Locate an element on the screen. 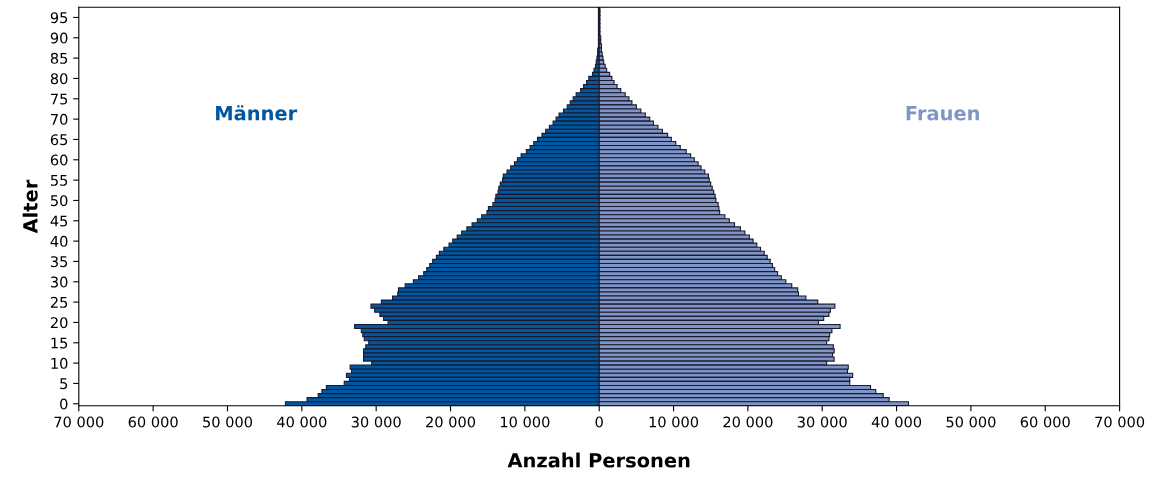 The height and width of the screenshot is (486, 1159). text: Männer is located at coordinates (257, 113).